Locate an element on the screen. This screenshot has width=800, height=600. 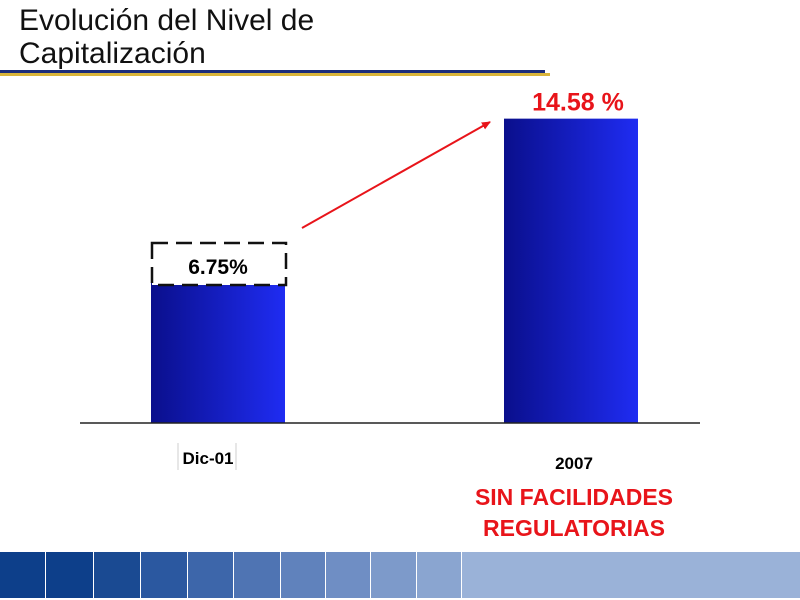
regulatory-note: SIN FACILIDADES REGULATORIAS is located at coordinates (574, 513).